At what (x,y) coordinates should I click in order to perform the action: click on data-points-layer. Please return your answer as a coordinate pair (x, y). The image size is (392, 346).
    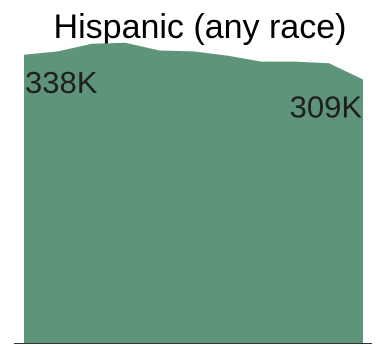
    Looking at the image, I should click on (193, 61).